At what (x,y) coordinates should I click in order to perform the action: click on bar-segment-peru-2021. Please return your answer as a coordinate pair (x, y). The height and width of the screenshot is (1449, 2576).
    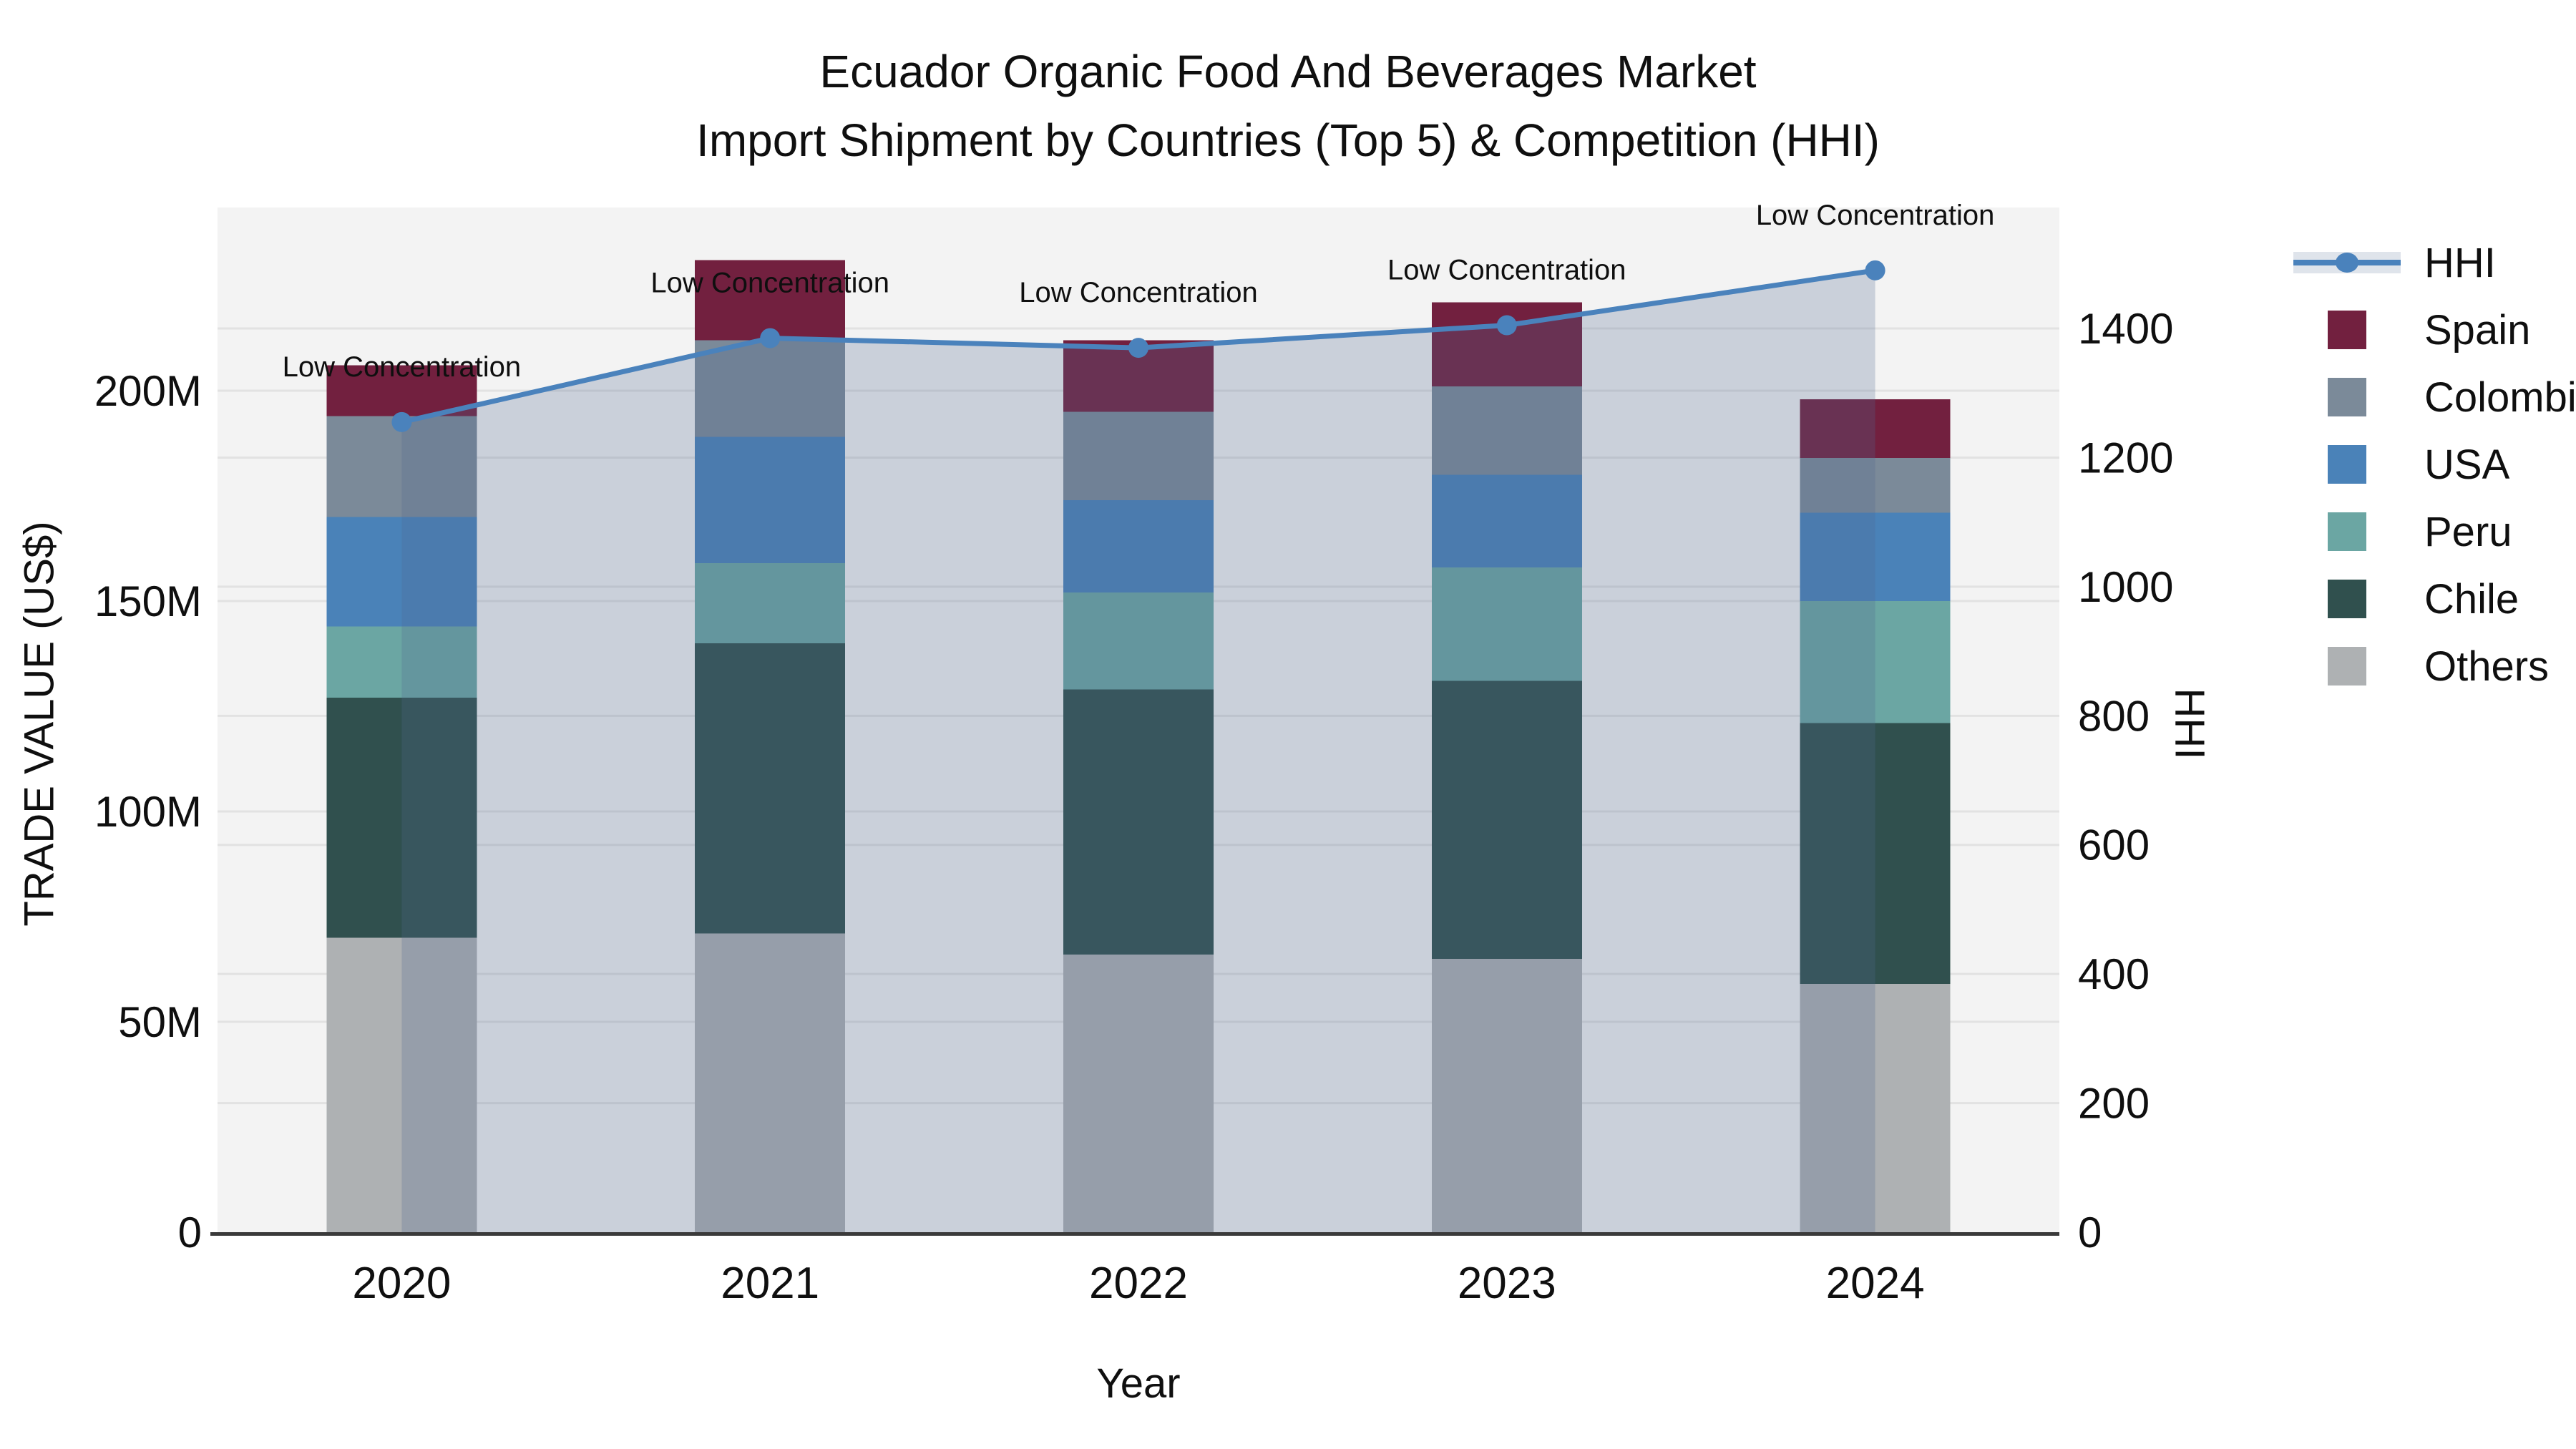
    Looking at the image, I should click on (770, 603).